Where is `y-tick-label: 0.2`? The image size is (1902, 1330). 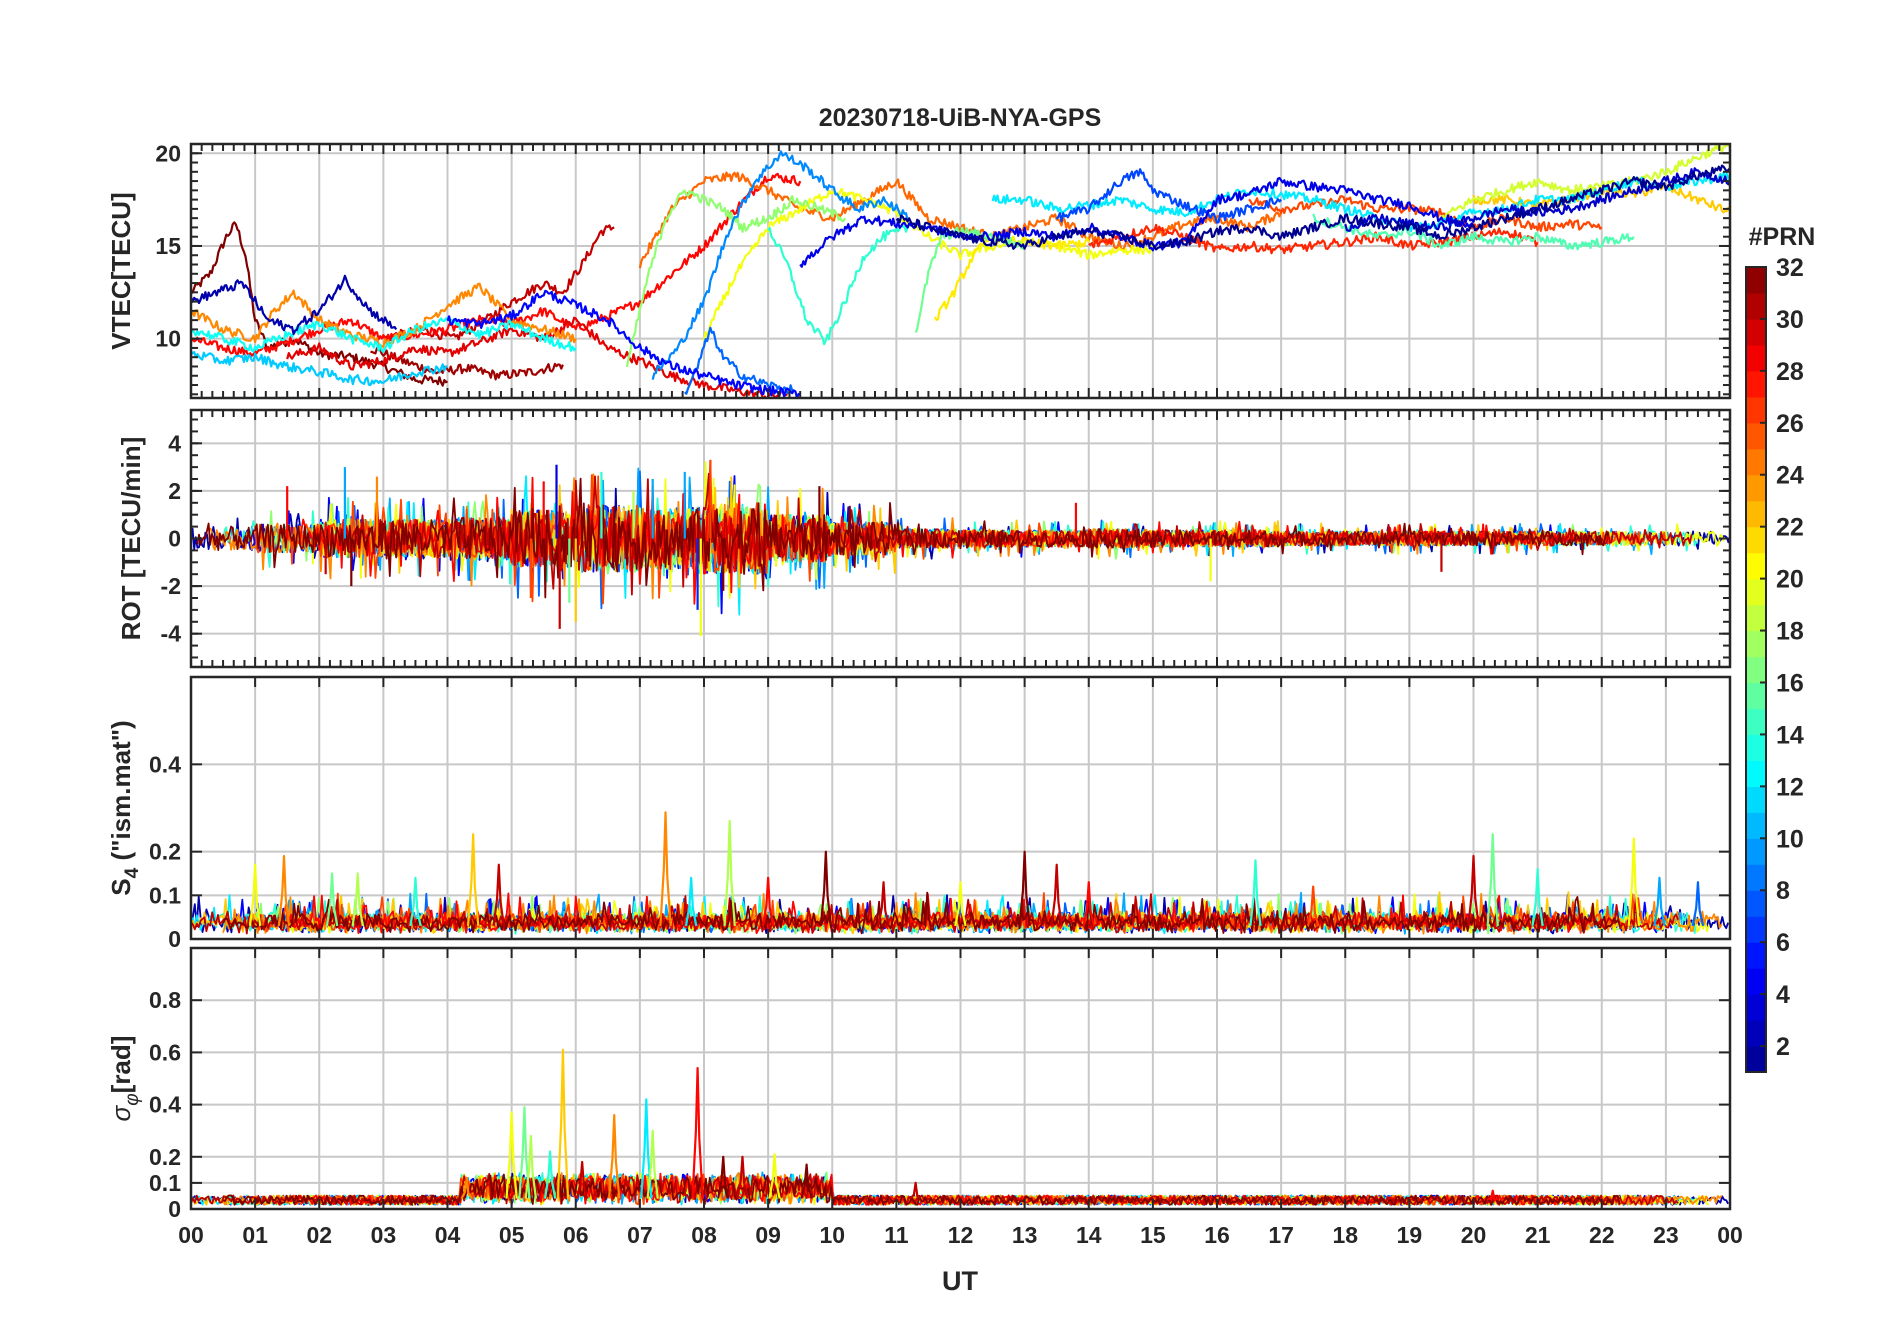
y-tick-label: 0.2 is located at coordinates (165, 852).